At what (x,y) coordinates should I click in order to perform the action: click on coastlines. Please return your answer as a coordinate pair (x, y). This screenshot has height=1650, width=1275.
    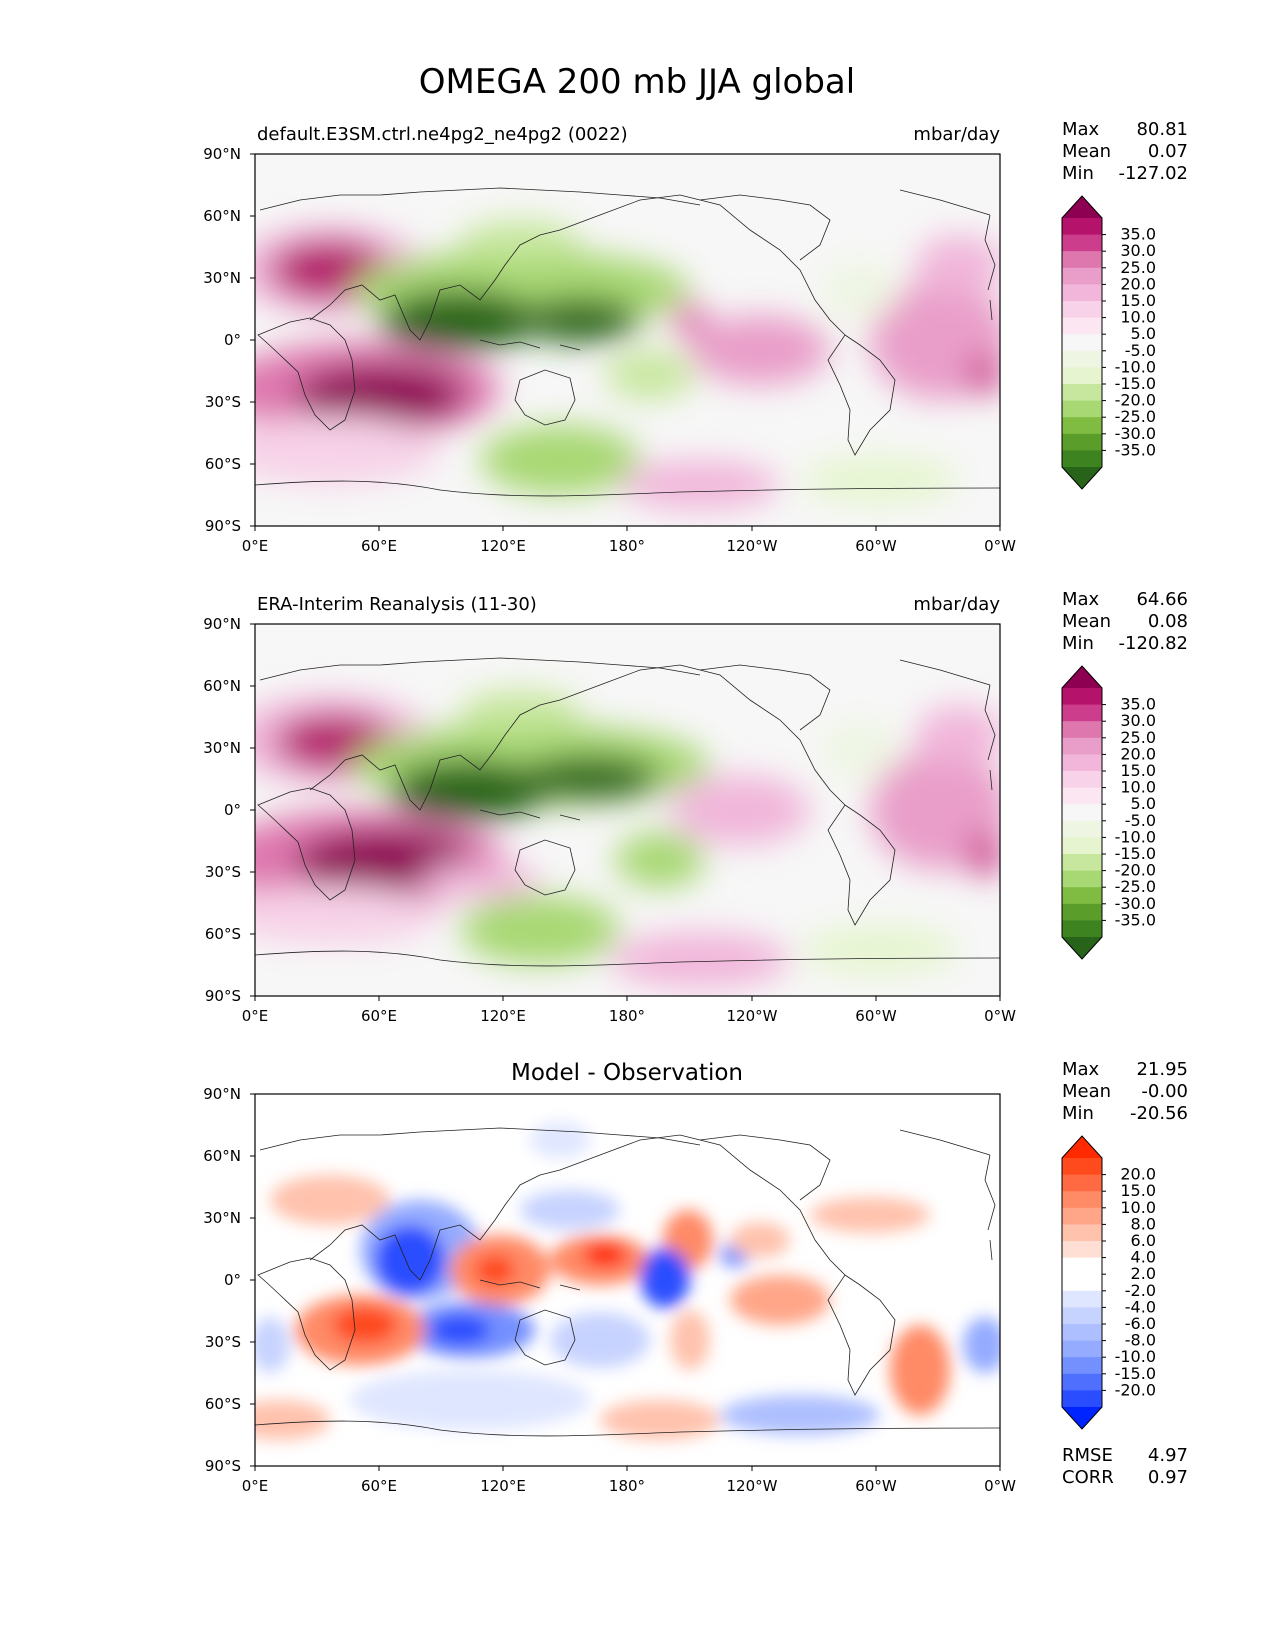
    Looking at the image, I should click on (627, 342).